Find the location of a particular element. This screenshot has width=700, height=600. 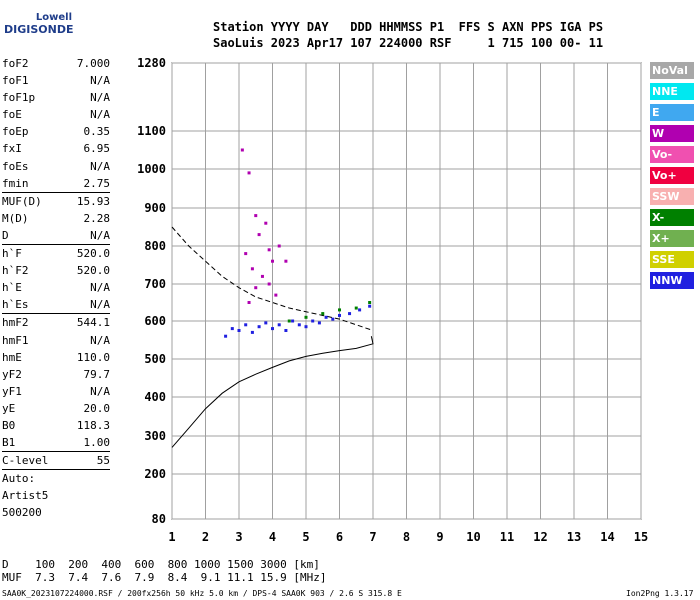

param-name: D is located at coordinates (5, 235).